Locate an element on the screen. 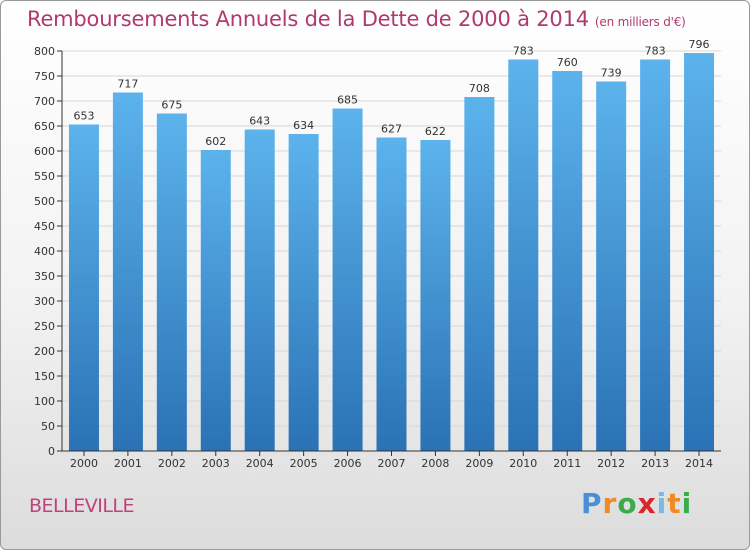  y-tick-label: 300 is located at coordinates (44, 301).